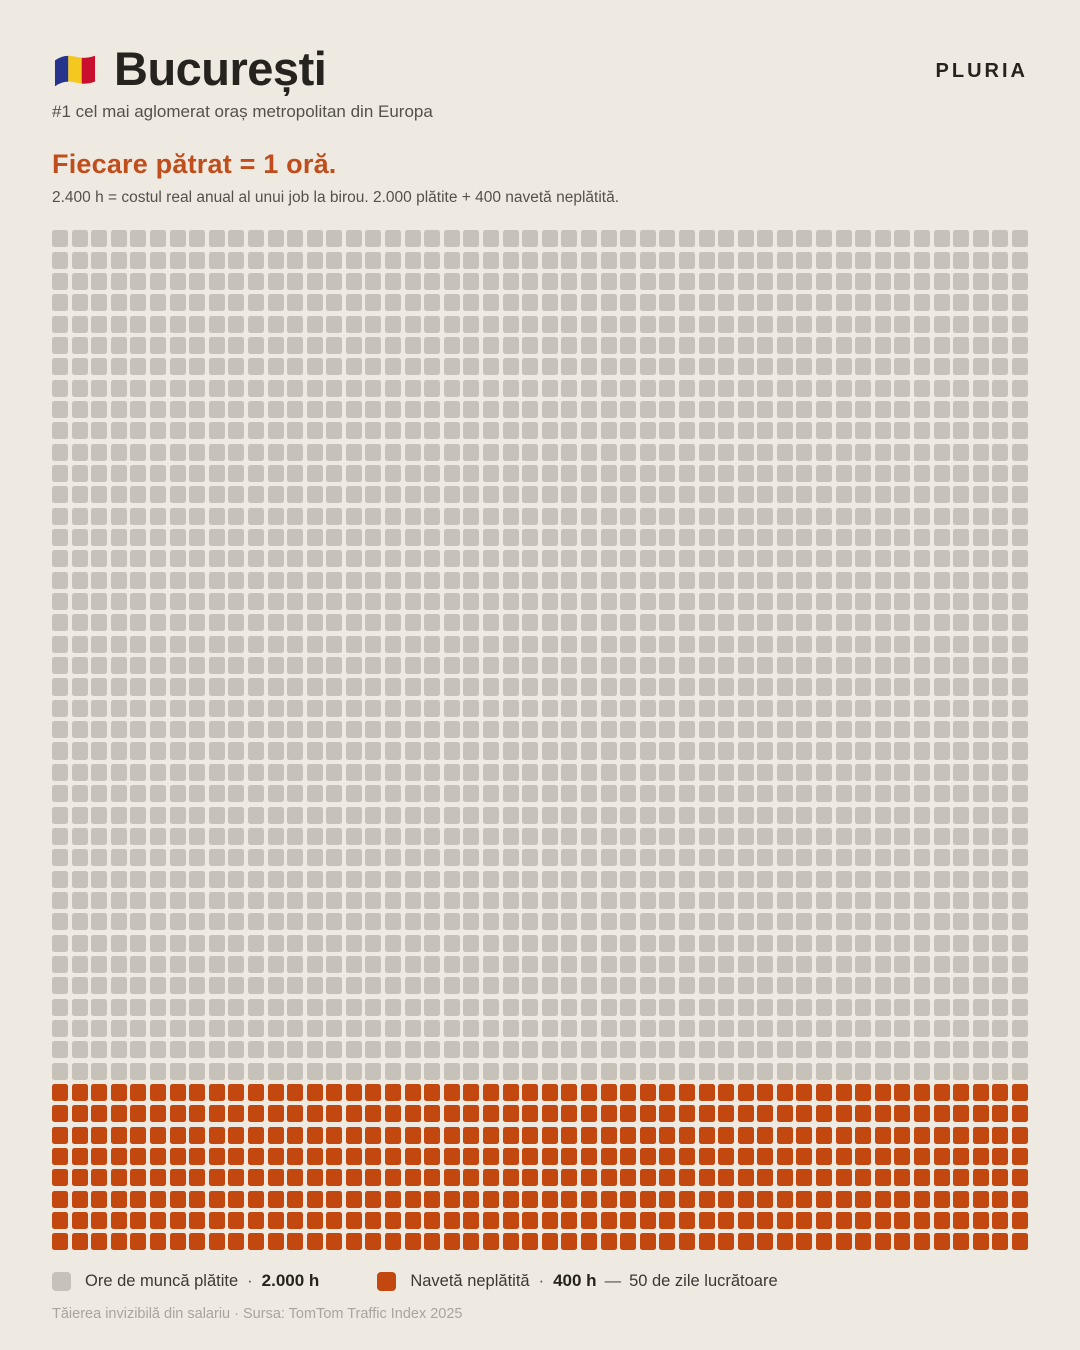  Describe the element at coordinates (75, 71) in the screenshot. I see `romania-flag-icon` at that location.